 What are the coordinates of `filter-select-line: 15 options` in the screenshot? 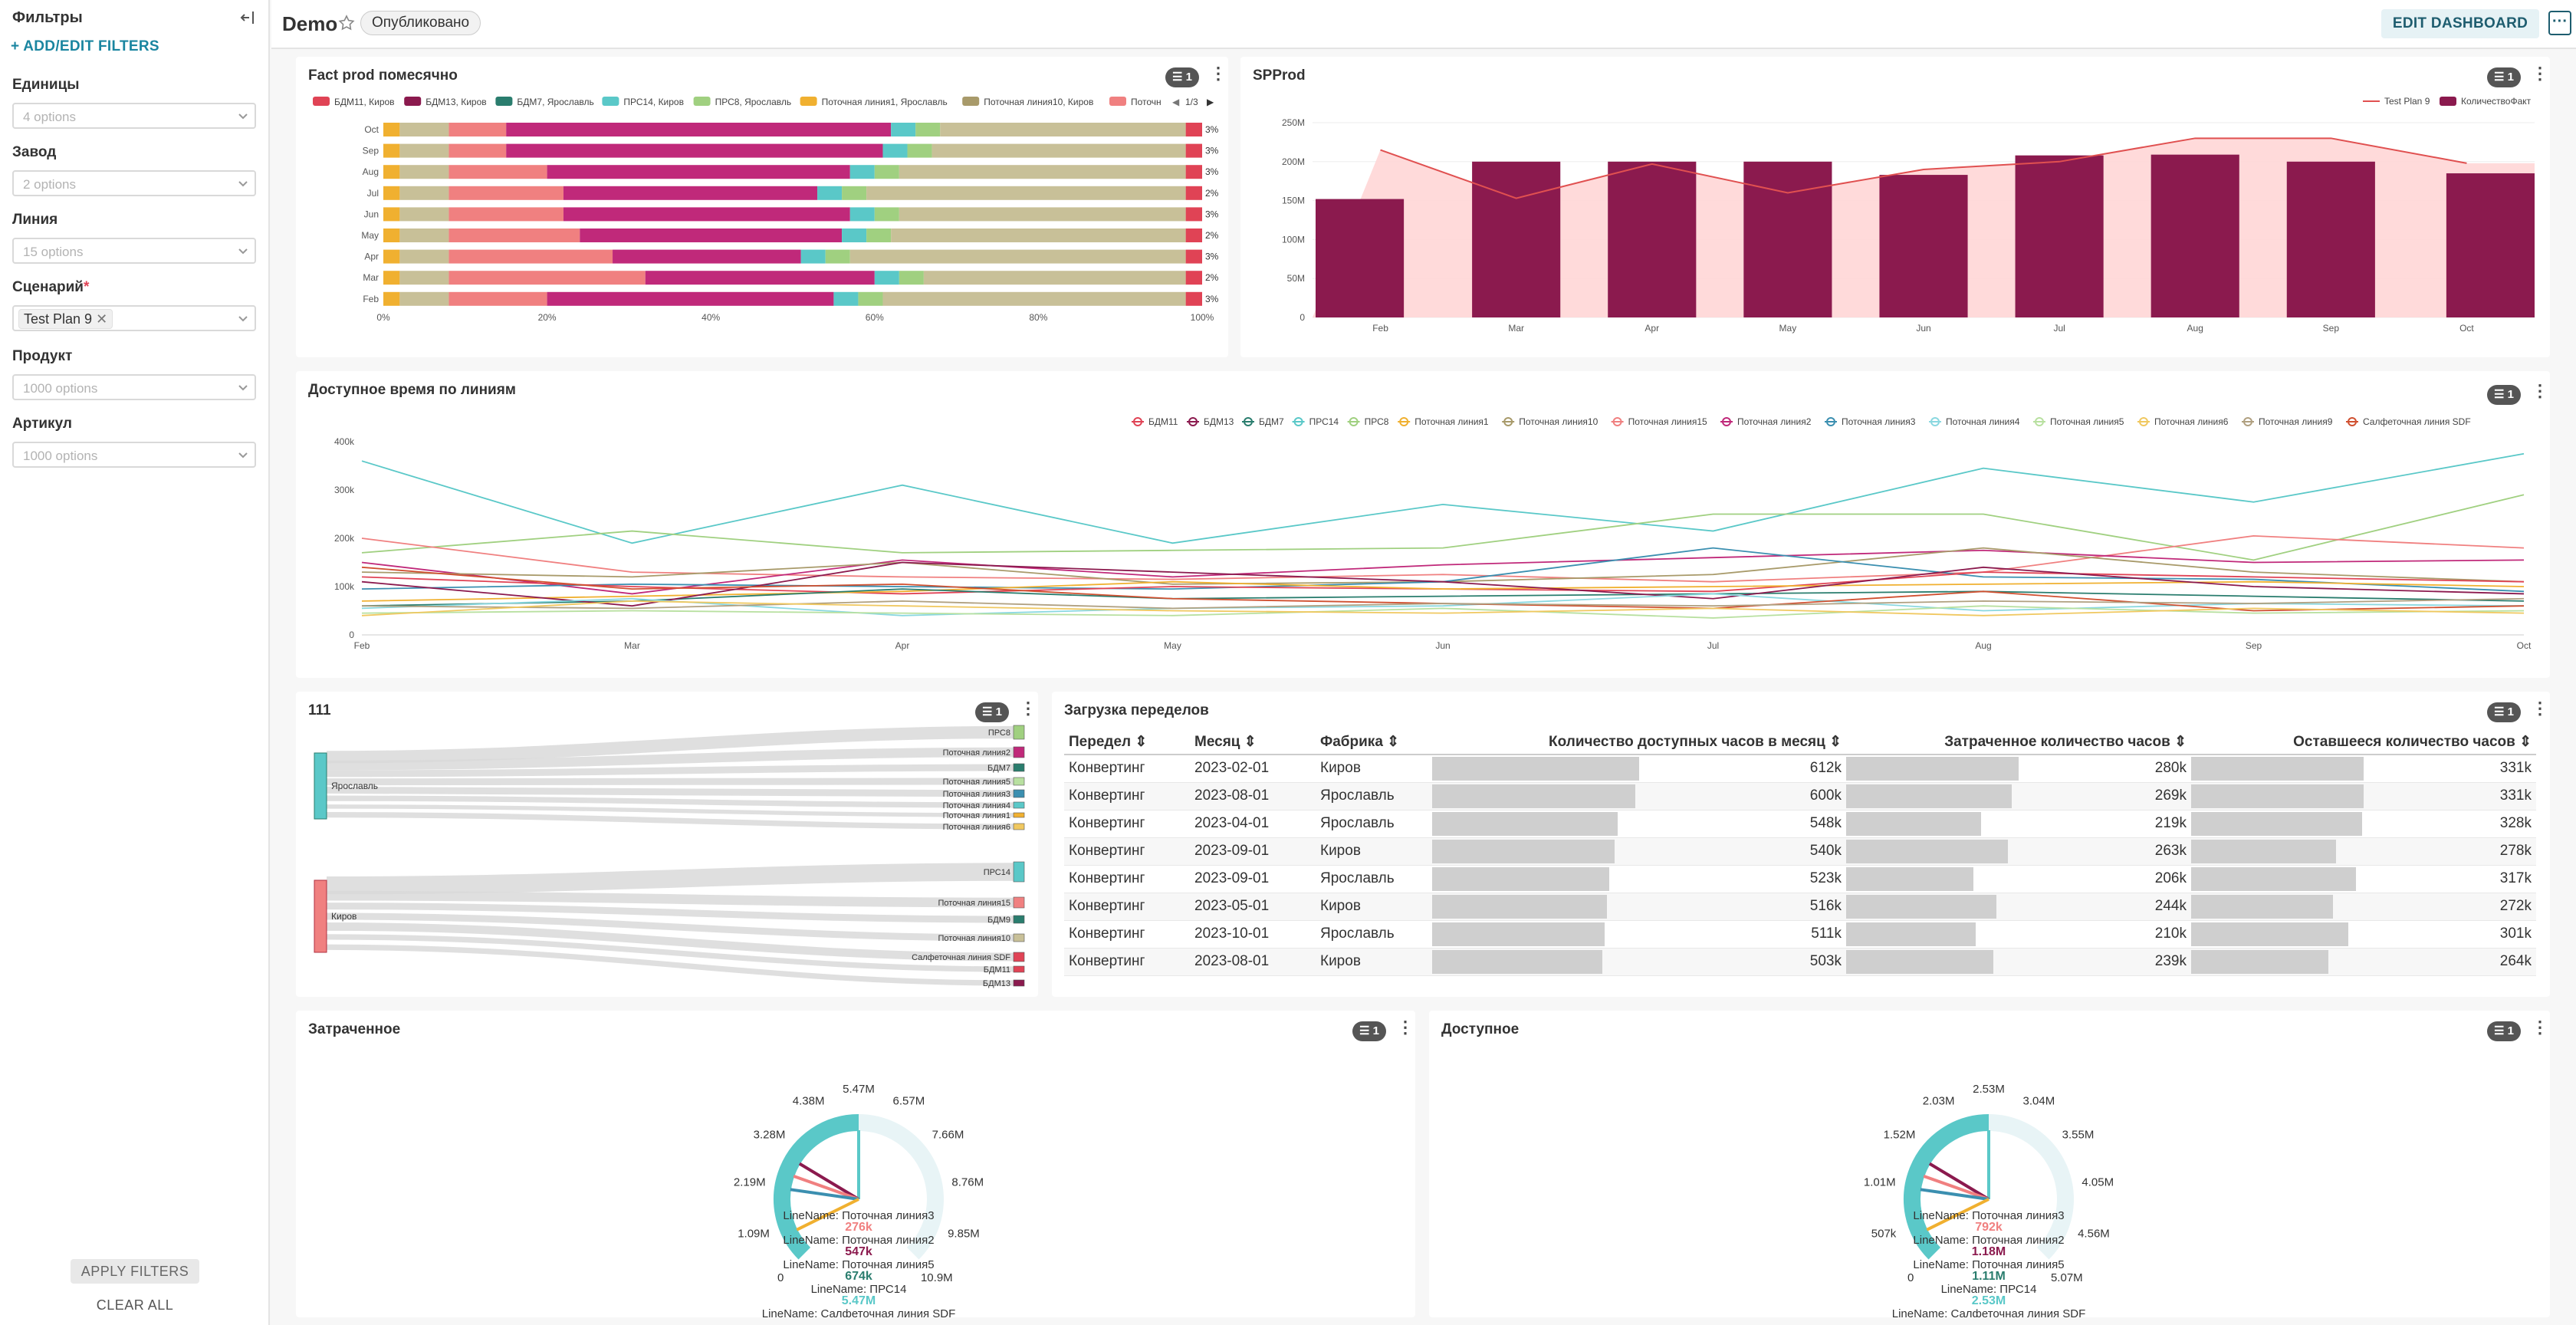 It's located at (134, 251).